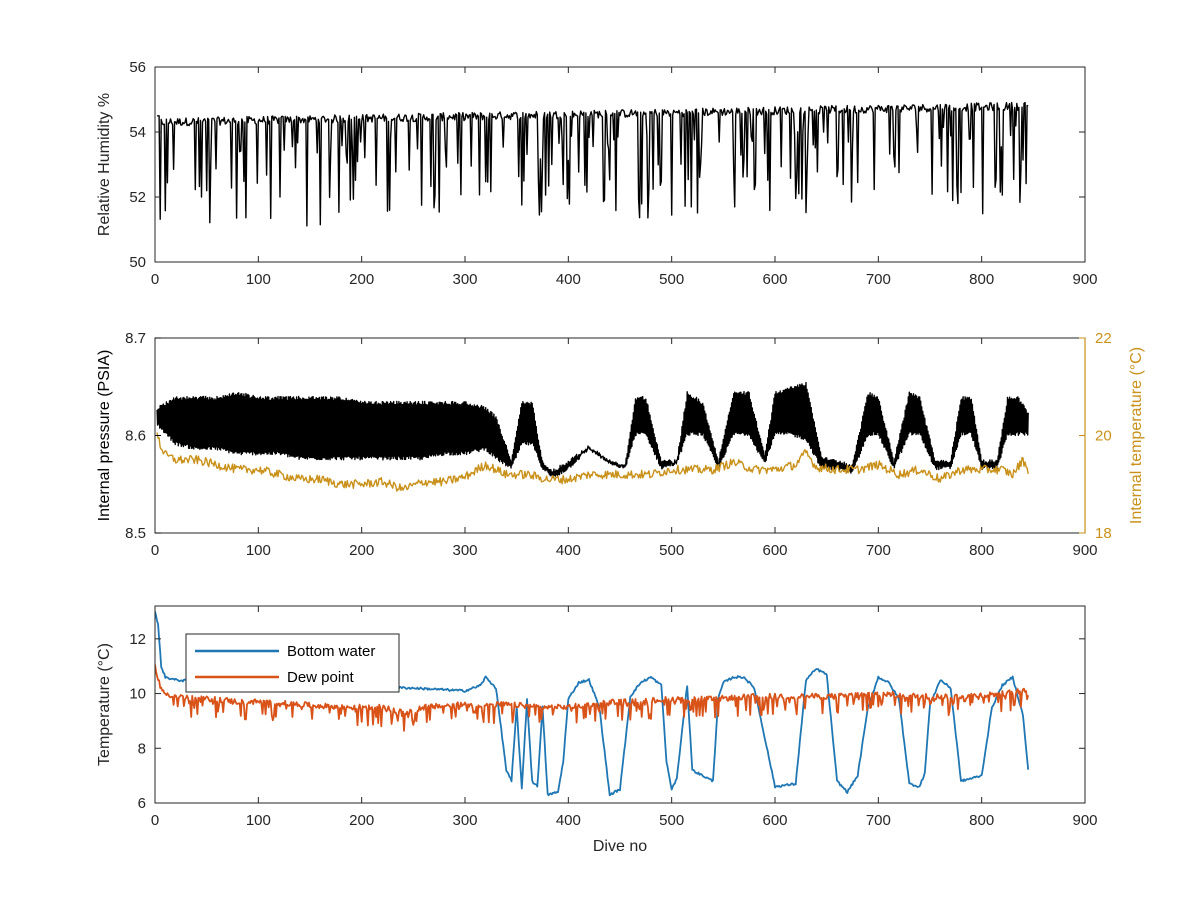  I want to click on y-tick-label: 8.6, so click(135, 436).